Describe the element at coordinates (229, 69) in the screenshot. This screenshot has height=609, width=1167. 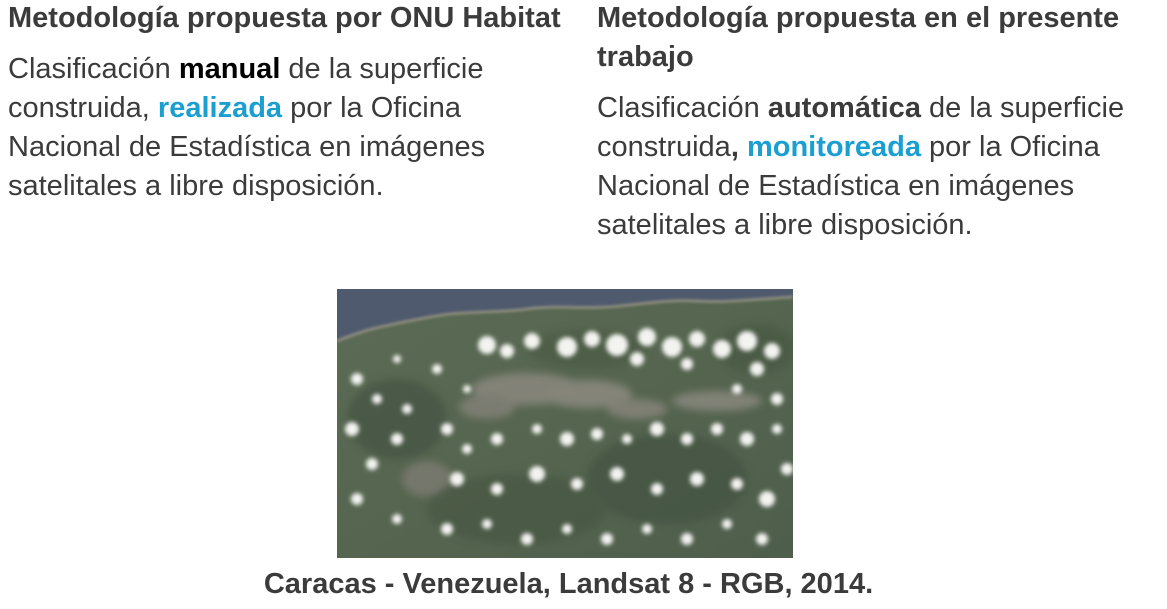
I see `left-text-emphasis: manual` at that location.